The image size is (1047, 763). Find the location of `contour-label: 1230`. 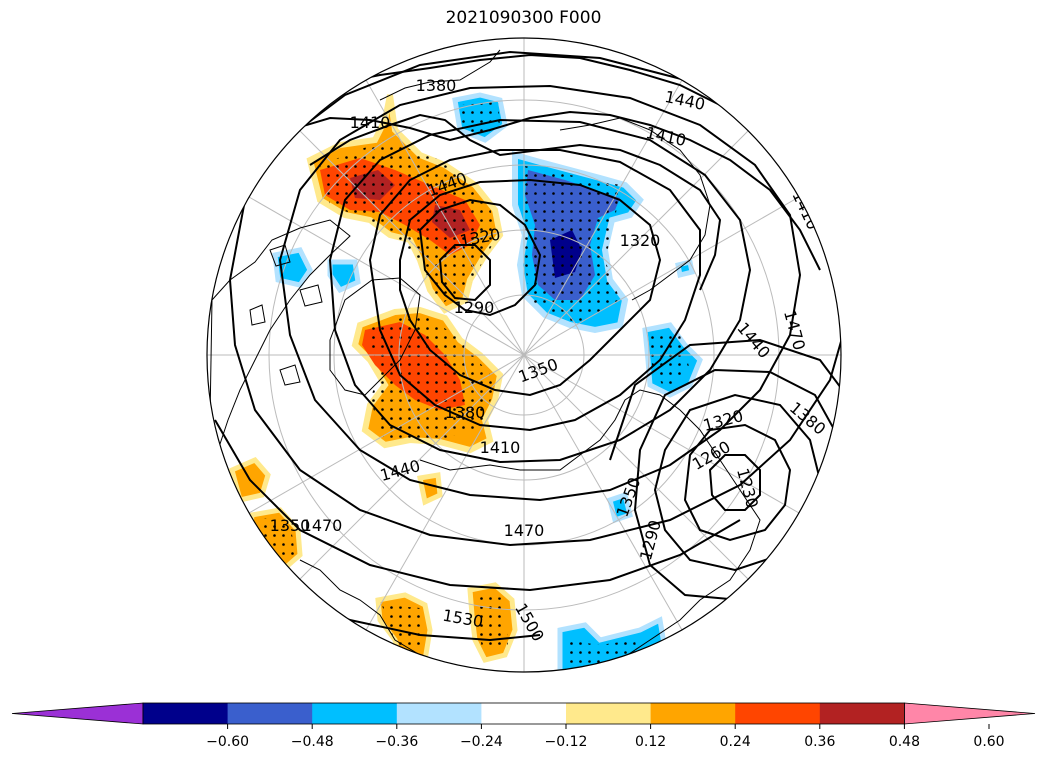

contour-label: 1230 is located at coordinates (747, 488).